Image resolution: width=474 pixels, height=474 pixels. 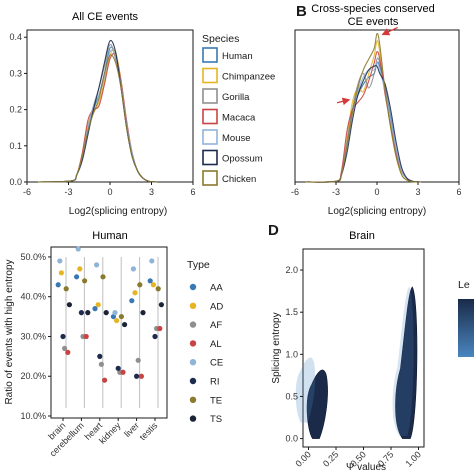 What do you see at coordinates (109, 192) in the screenshot?
I see `panel-a-xtick-label: 0` at bounding box center [109, 192].